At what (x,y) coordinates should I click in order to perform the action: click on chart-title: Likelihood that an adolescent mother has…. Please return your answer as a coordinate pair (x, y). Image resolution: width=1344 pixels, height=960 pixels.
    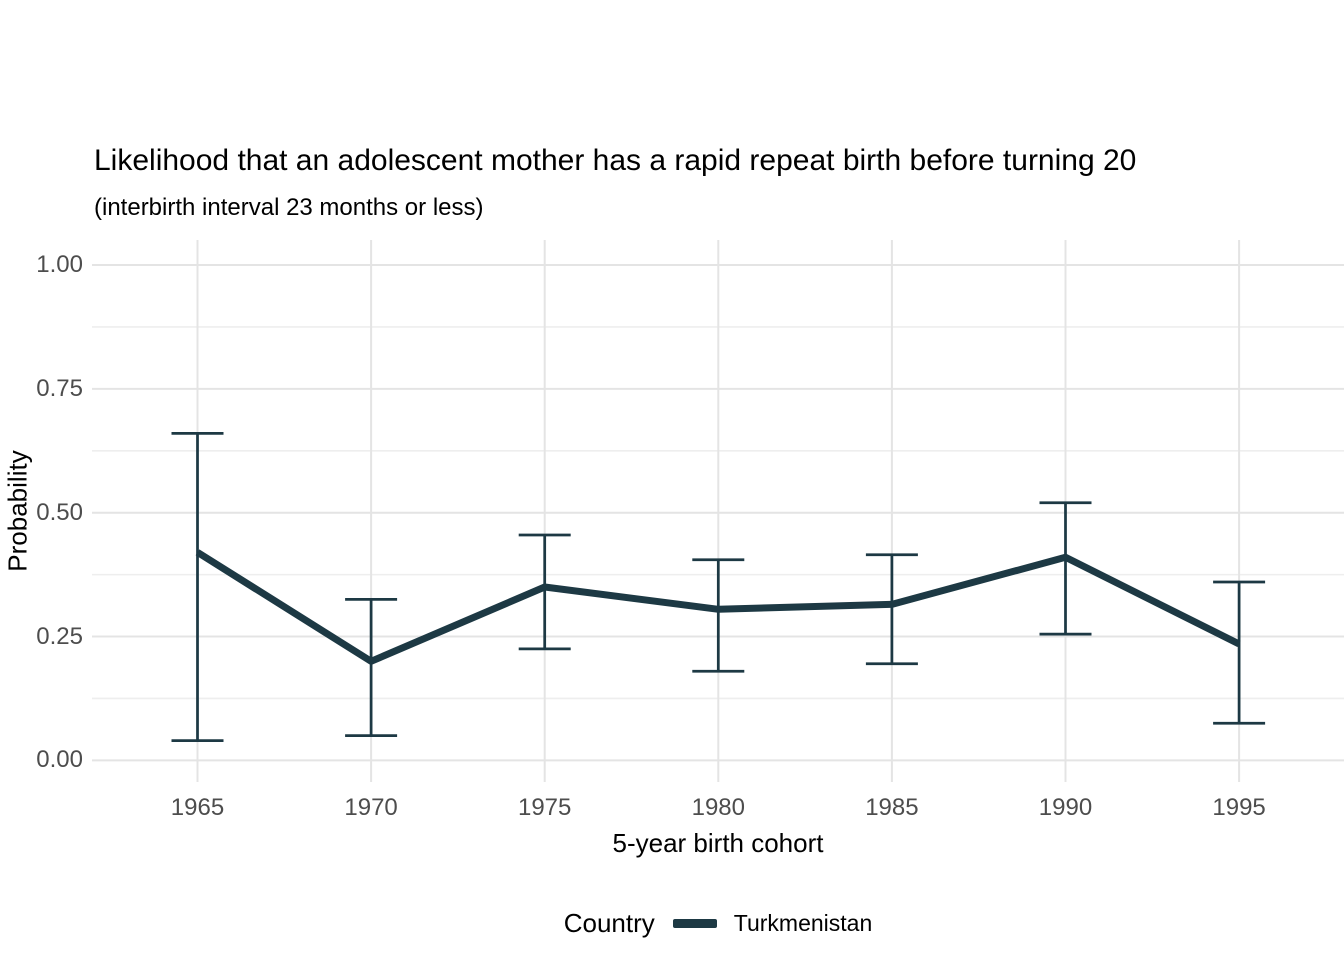
    Looking at the image, I should click on (615, 160).